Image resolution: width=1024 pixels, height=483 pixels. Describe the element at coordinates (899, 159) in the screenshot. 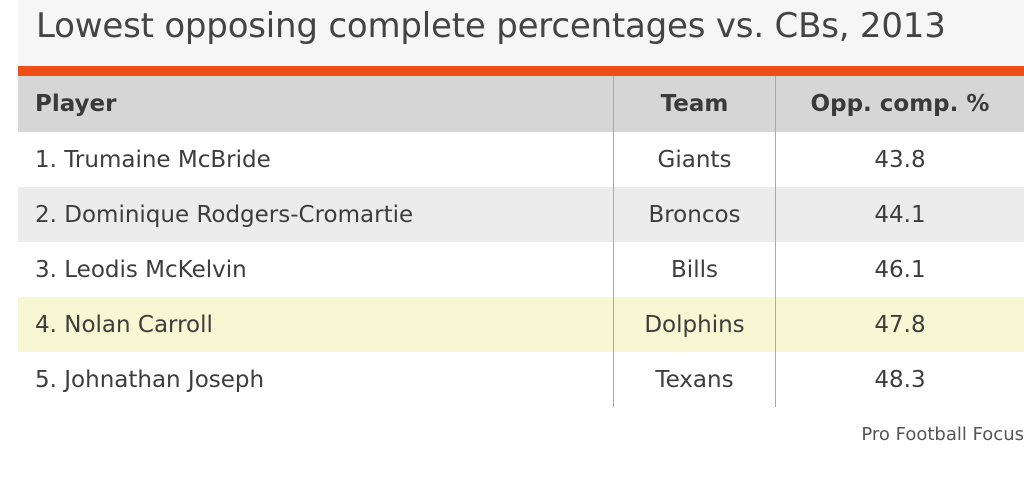

I see `opp-comp-pct-cell: 43.8` at that location.